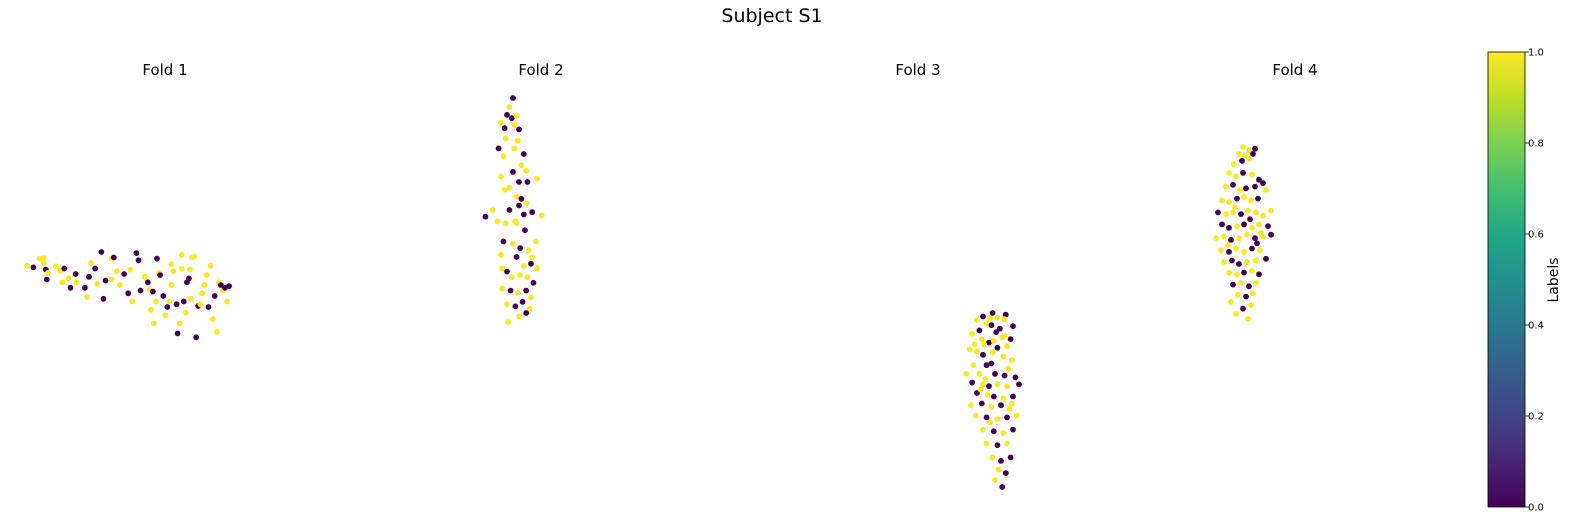 This screenshot has height=527, width=1593. Describe the element at coordinates (1294, 70) in the screenshot. I see `panel-title-fold-4: Fold 4` at that location.